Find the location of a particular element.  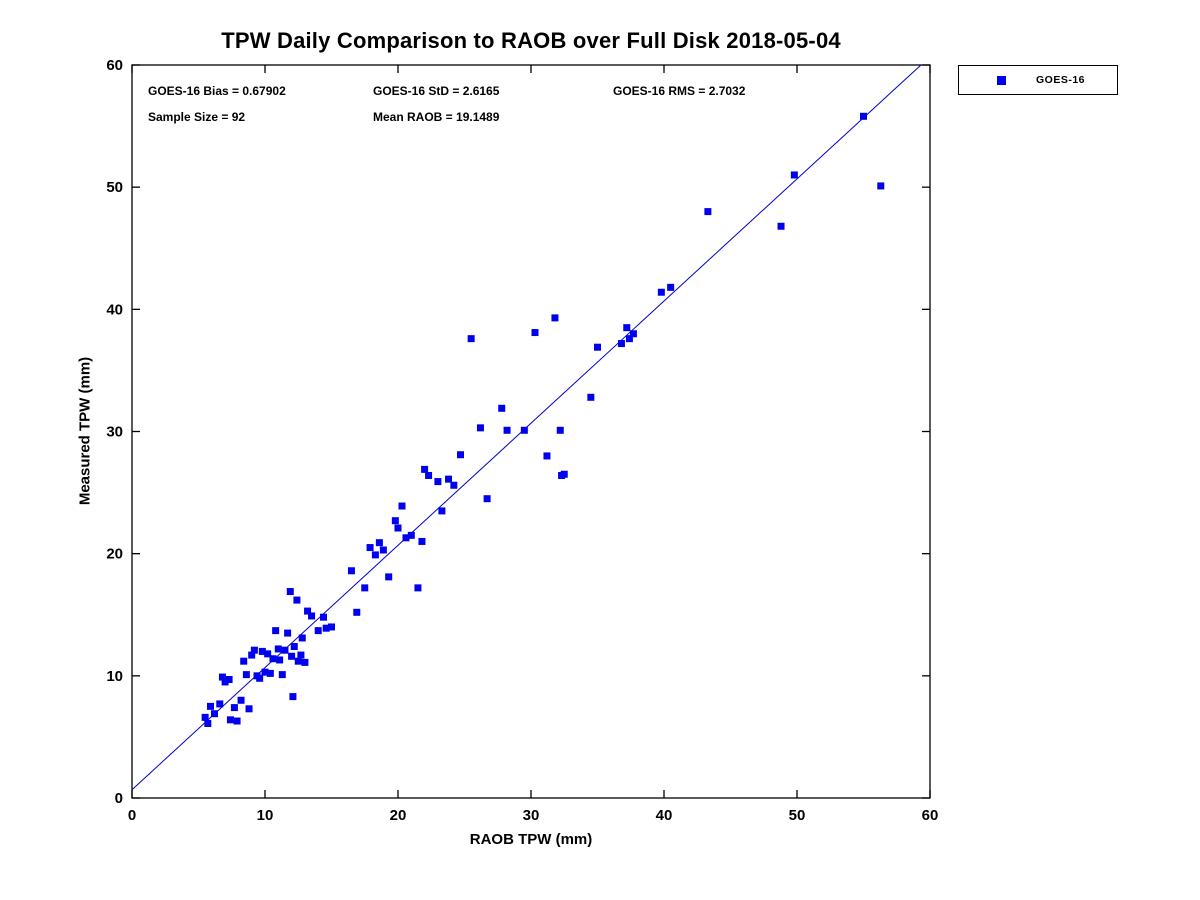

x-tick-label: 0 is located at coordinates (132, 815).